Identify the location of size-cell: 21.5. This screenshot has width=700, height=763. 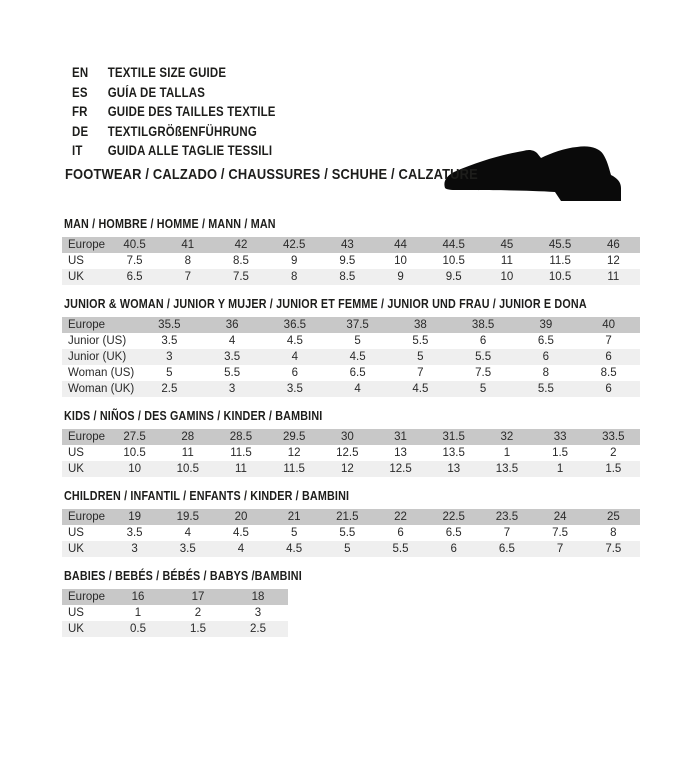
(347, 516).